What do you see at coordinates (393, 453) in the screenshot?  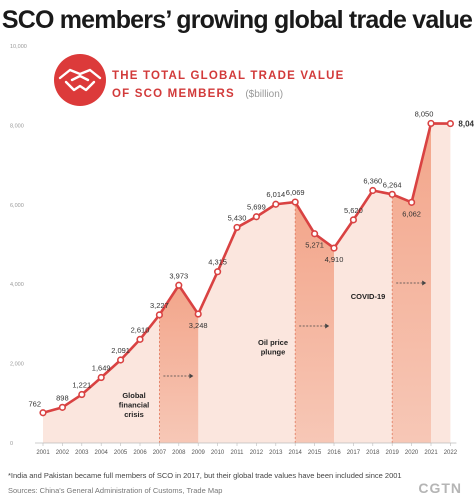 I see `x-tick-label: 2019` at bounding box center [393, 453].